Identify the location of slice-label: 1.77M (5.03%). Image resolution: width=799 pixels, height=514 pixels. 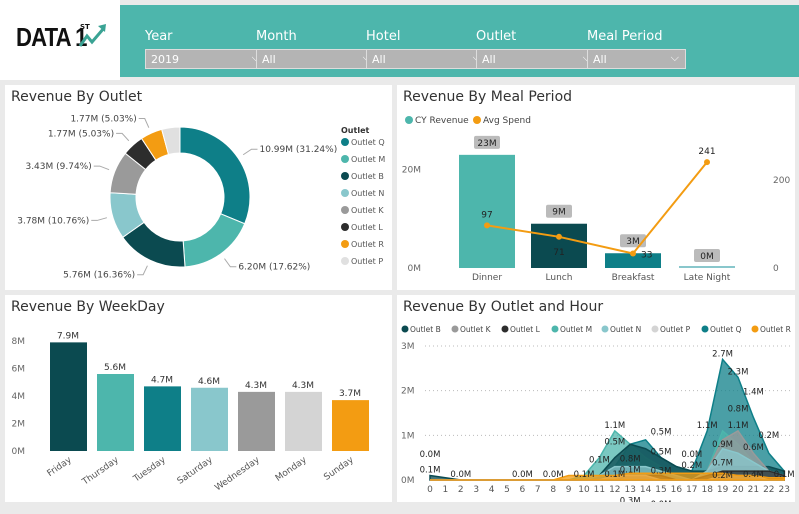
(103, 120).